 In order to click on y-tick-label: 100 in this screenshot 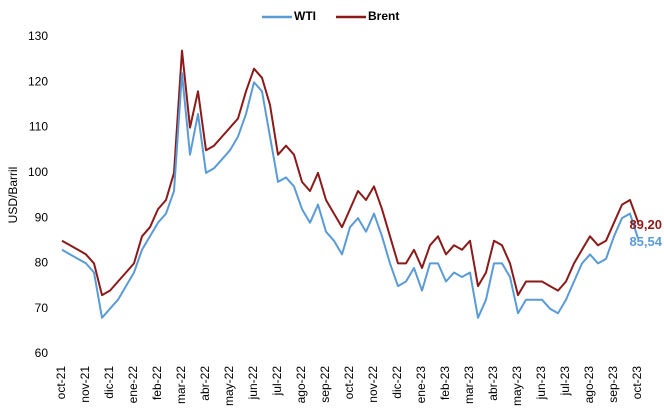, I will do `click(38, 172)`.